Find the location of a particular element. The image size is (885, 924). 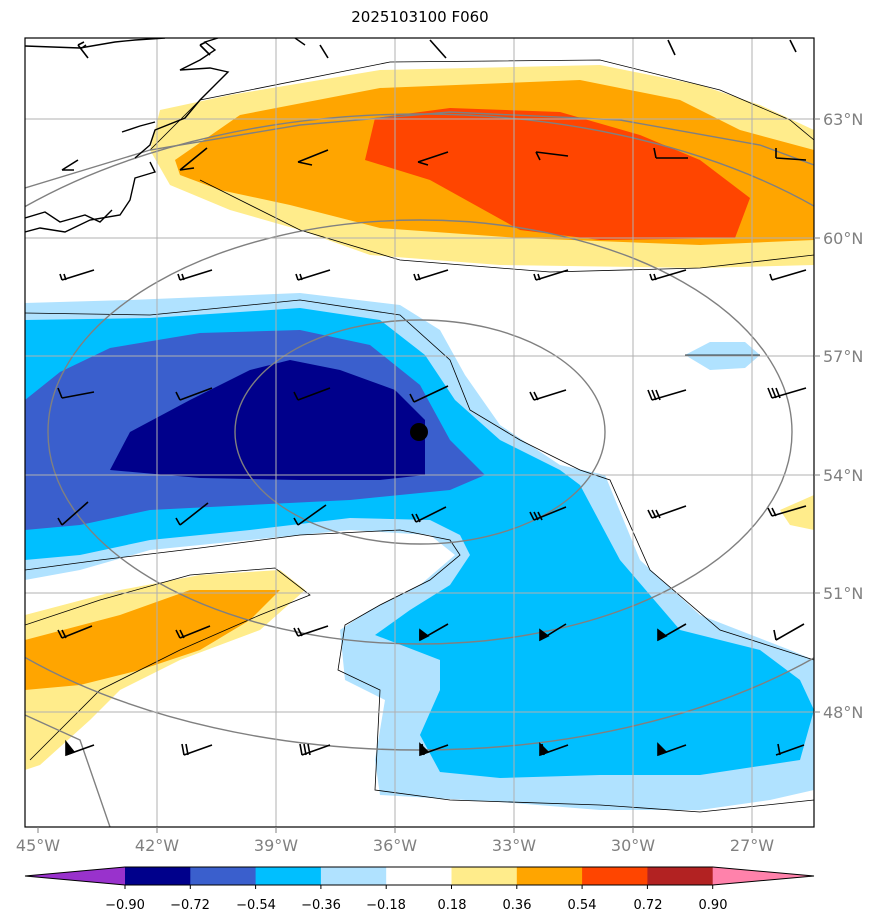

lon-label: 39°W is located at coordinates (276, 845).